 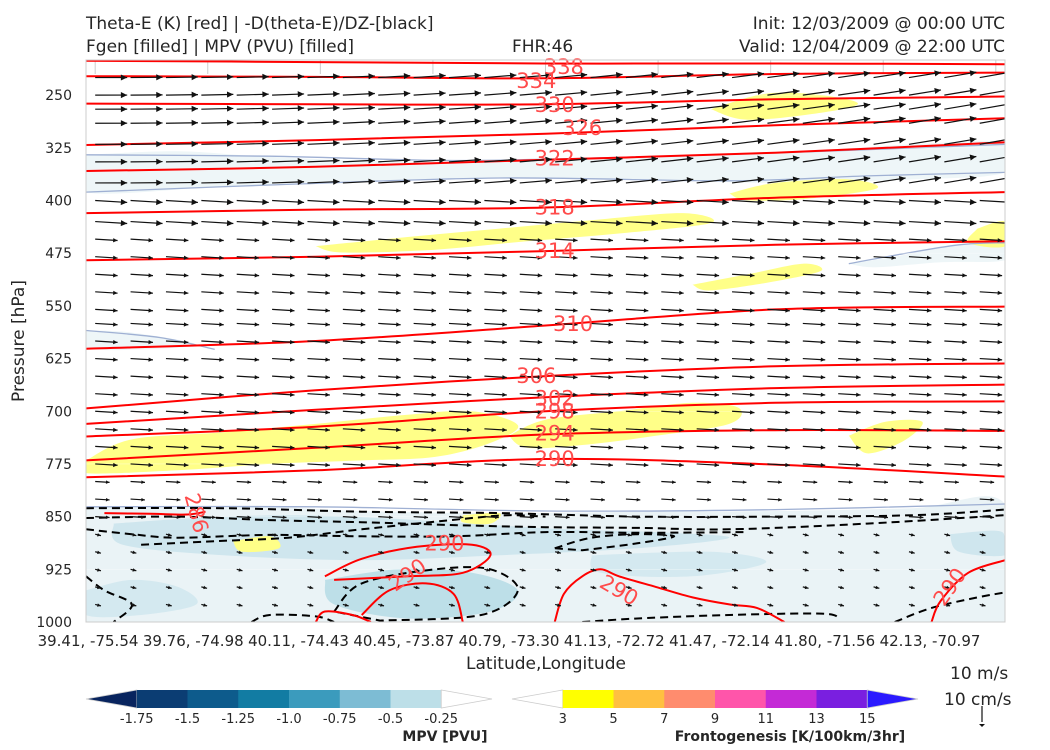 I want to click on wind-vector-shaft, so click(x=992, y=75).